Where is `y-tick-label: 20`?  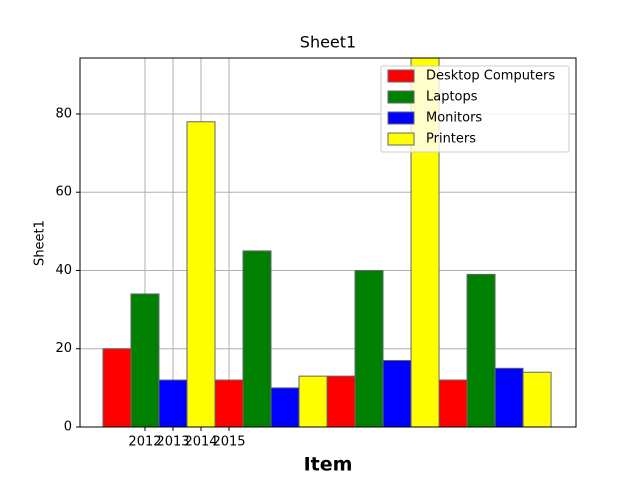 y-tick-label: 20 is located at coordinates (63, 348).